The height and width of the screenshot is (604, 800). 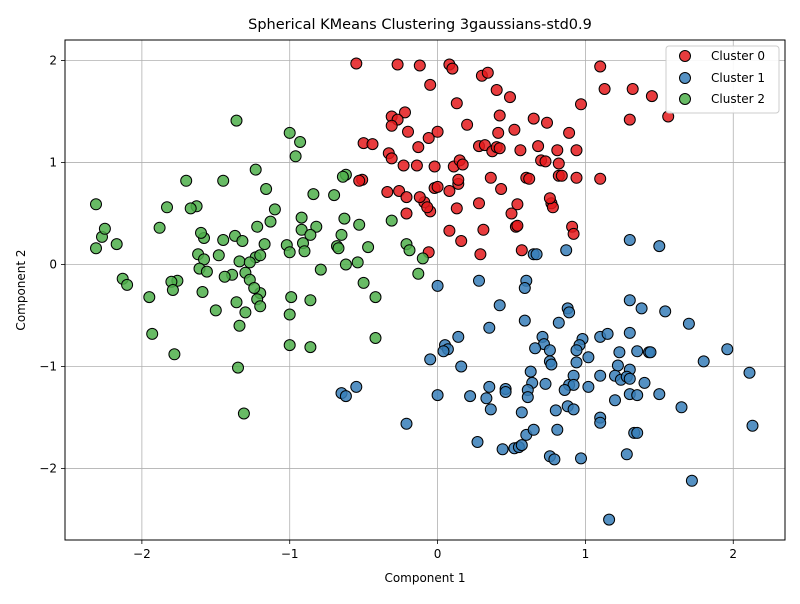 I want to click on y-axis: −2 −1 0 1 2, so click(x=52, y=264).